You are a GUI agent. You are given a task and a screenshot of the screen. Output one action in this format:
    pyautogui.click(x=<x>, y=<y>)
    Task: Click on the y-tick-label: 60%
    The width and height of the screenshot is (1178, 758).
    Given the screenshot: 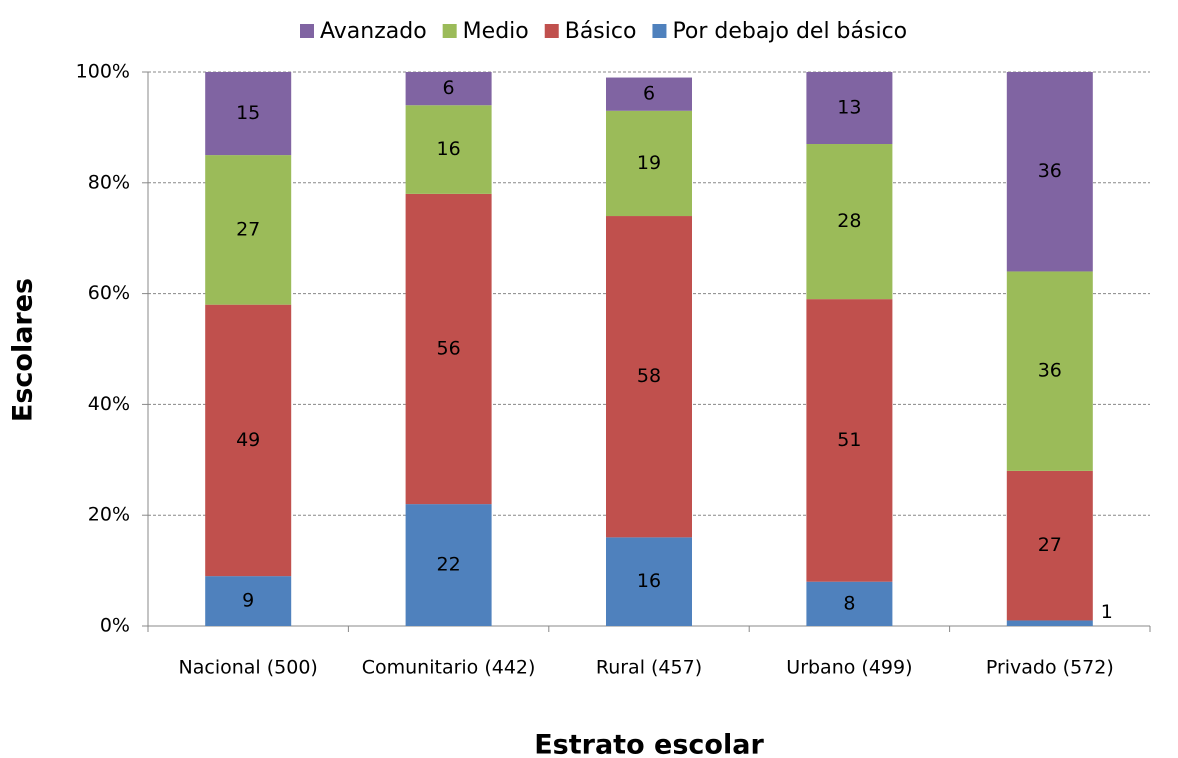 What is the action you would take?
    pyautogui.click(x=109, y=293)
    